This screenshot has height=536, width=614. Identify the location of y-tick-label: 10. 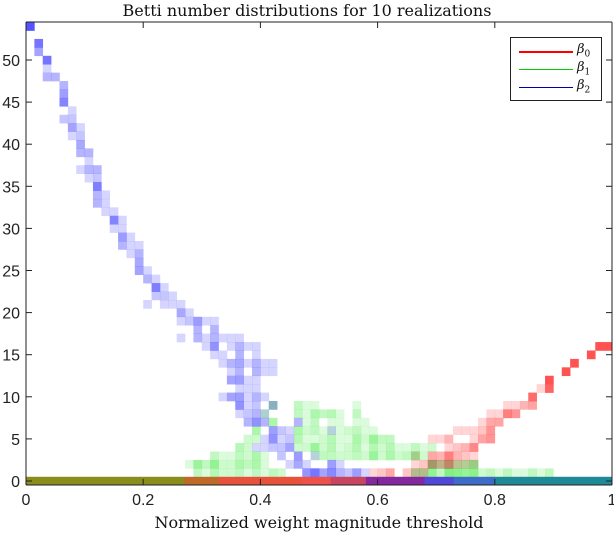
(11, 398).